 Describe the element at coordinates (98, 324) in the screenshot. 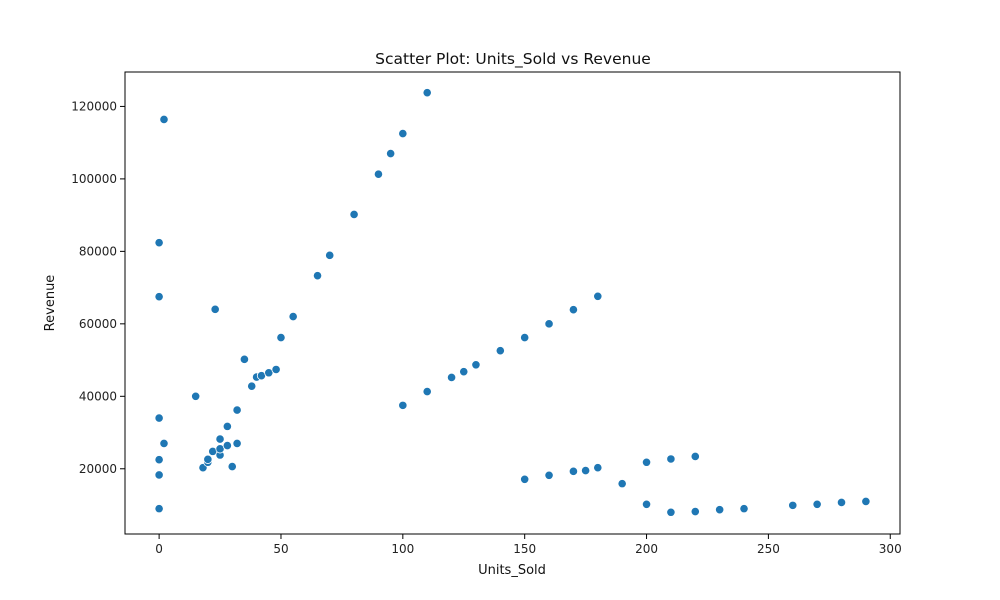

I see `y-tick-label: 60000` at that location.